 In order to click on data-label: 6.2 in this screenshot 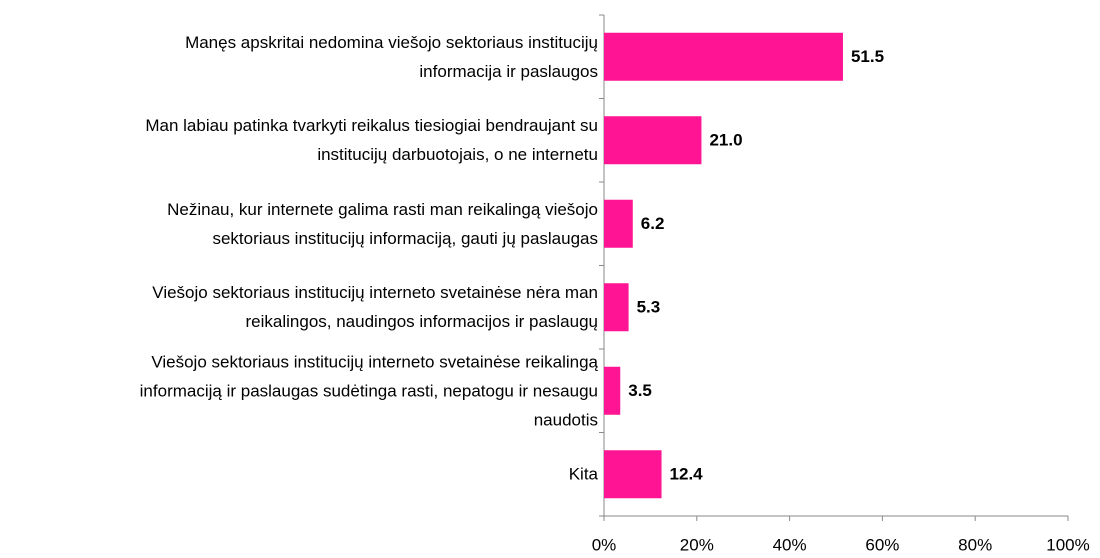, I will do `click(653, 223)`.